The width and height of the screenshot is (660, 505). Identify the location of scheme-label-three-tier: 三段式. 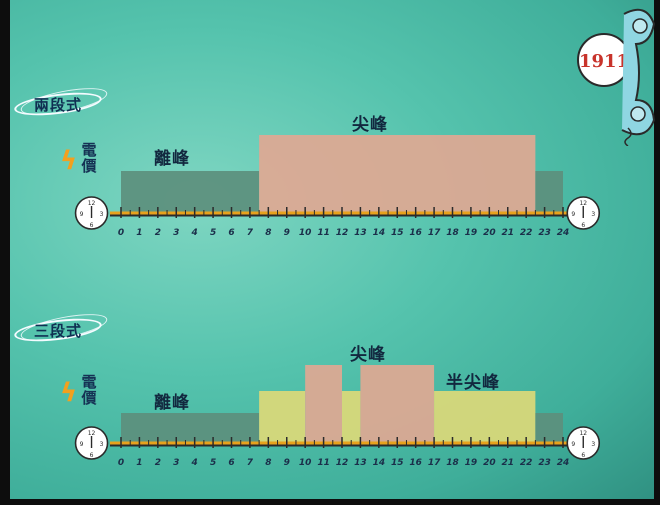
(58, 330).